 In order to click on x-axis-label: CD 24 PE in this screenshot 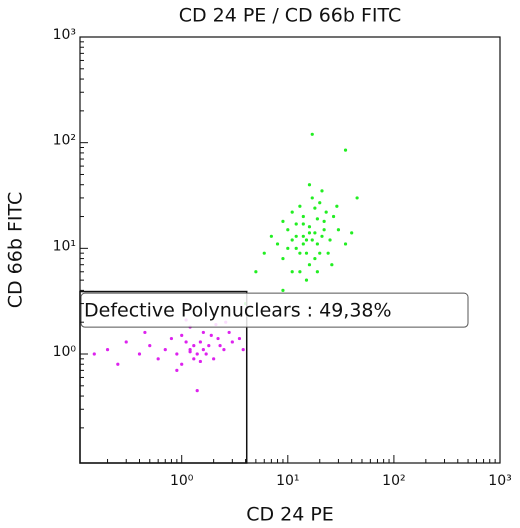, I will do `click(290, 515)`.